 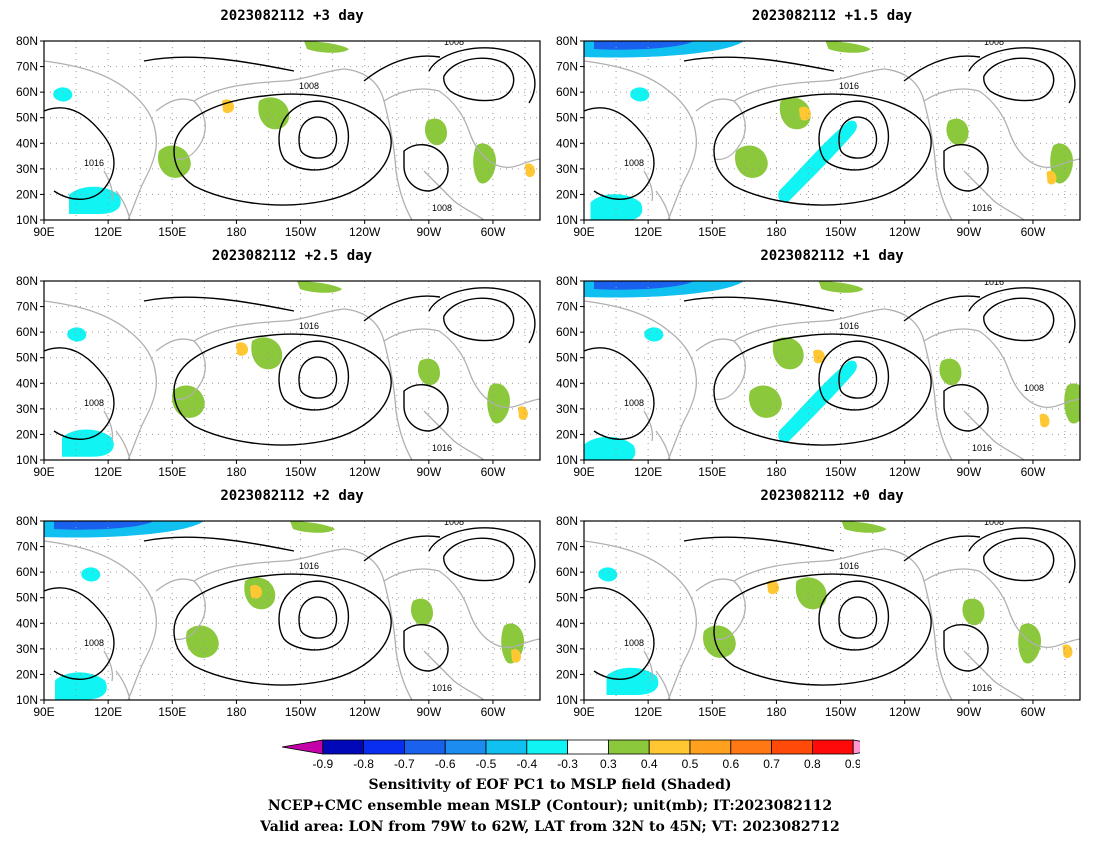 What do you see at coordinates (776, 232) in the screenshot?
I see `x-tick-label: 180` at bounding box center [776, 232].